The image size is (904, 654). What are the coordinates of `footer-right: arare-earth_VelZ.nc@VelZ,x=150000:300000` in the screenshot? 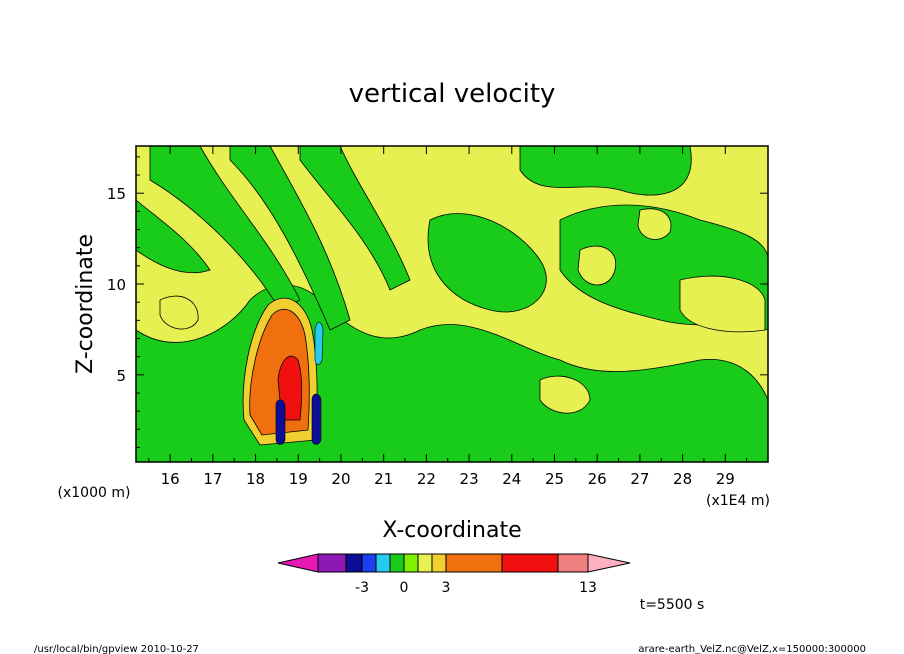 It's located at (752, 649).